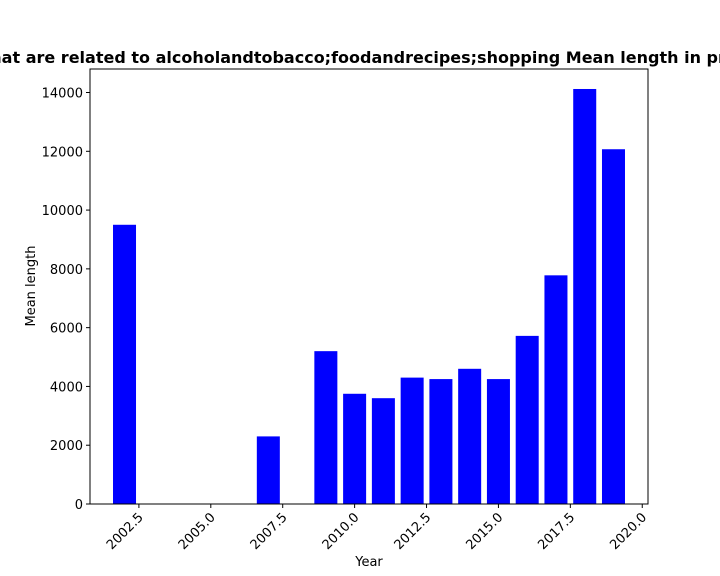 This screenshot has width=720, height=576. I want to click on y-tick-label: 8000, so click(66, 270).